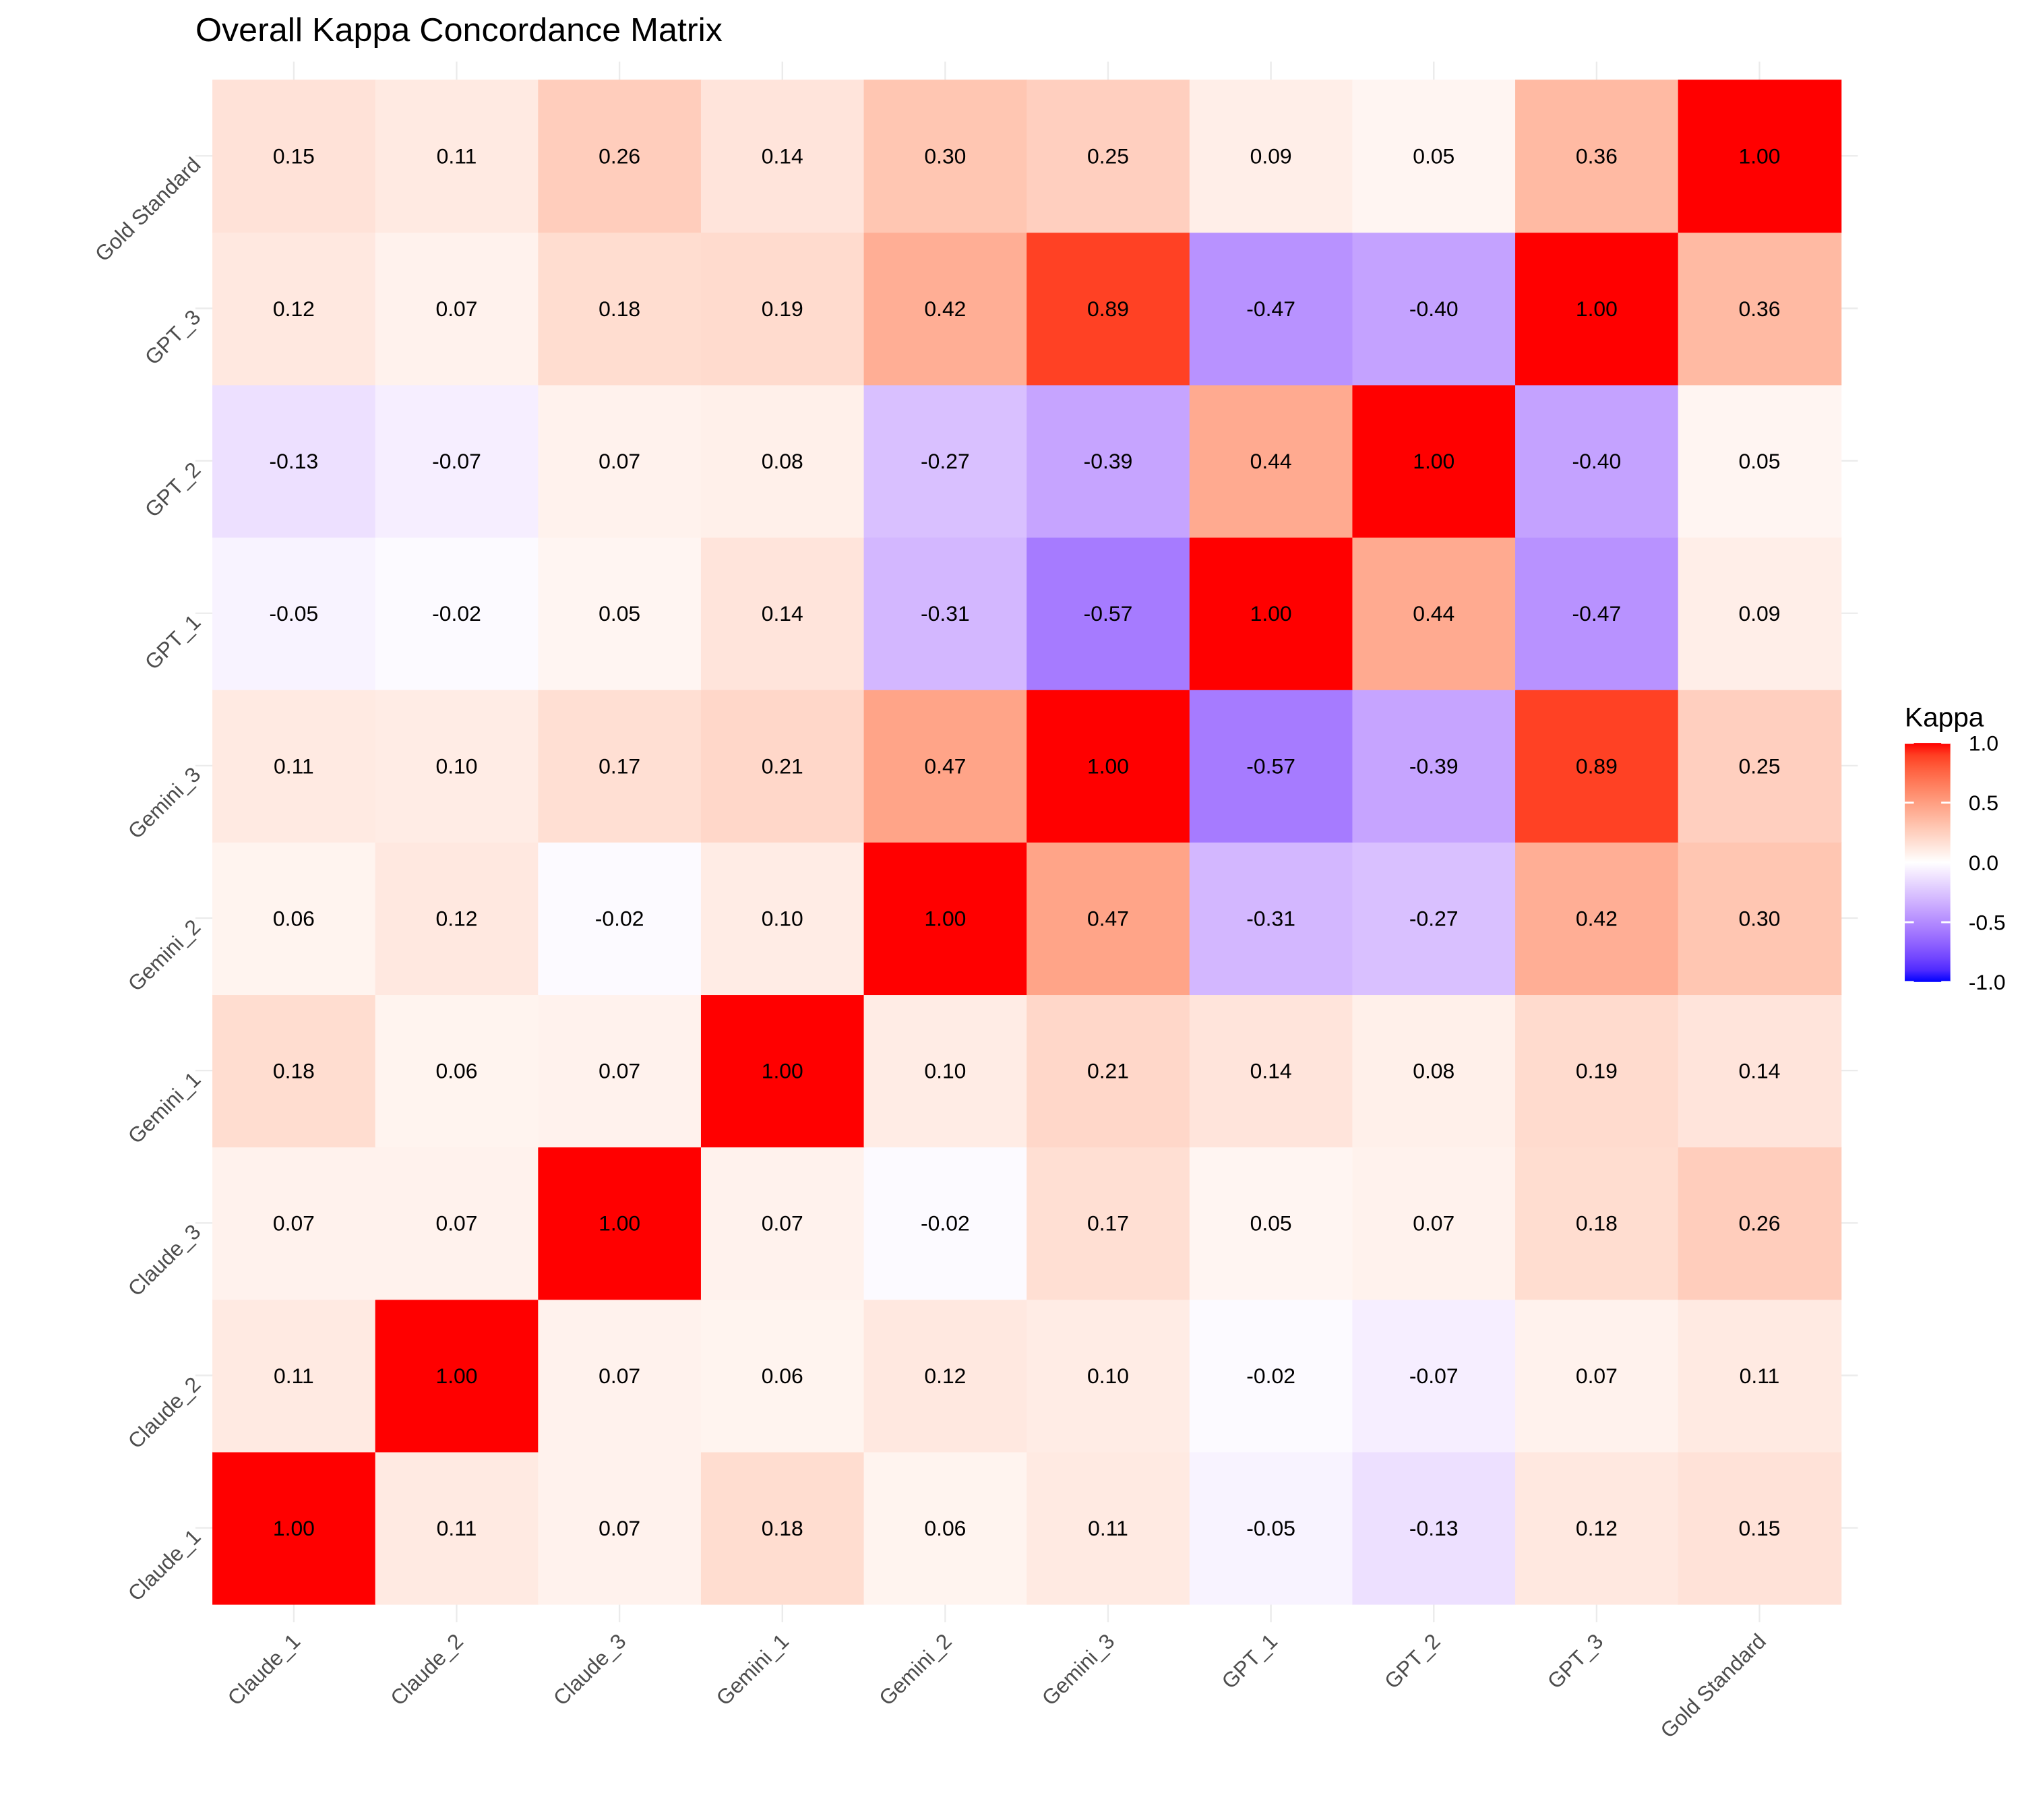  What do you see at coordinates (945, 309) in the screenshot?
I see `cell-label: 0.42` at bounding box center [945, 309].